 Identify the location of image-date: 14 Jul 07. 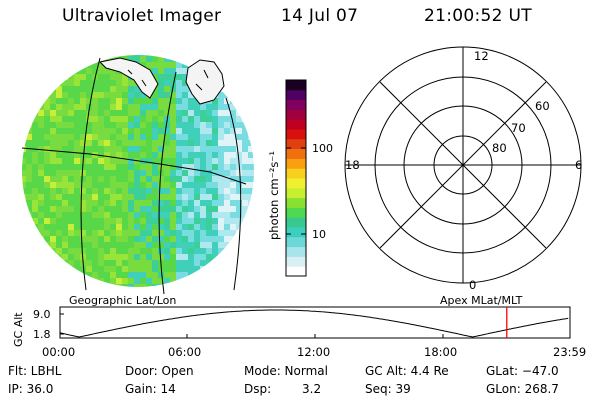
(320, 16).